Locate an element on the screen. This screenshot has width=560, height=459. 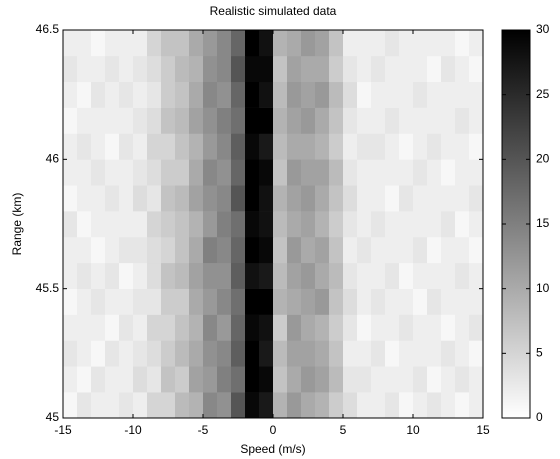
chart-title: Realistic simulated data is located at coordinates (273, 11).